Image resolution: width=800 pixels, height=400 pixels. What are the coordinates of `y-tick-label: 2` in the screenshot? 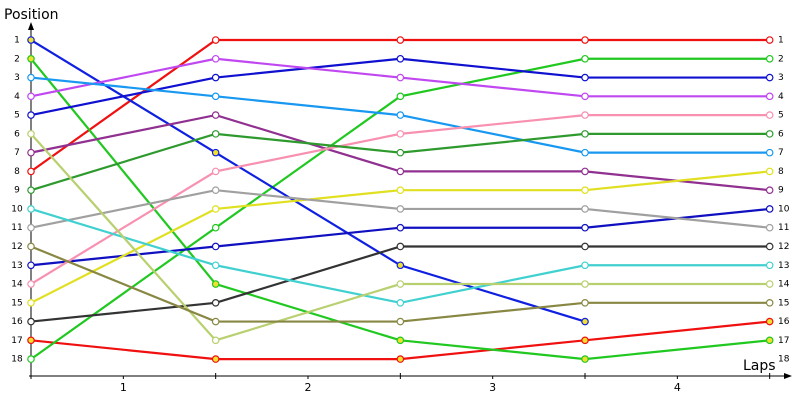 It's located at (17, 59).